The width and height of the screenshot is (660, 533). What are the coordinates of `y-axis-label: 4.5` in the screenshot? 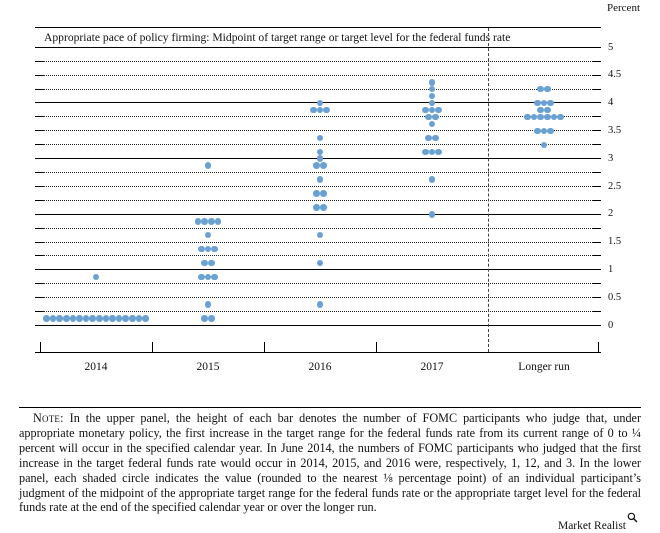 It's located at (615, 75).